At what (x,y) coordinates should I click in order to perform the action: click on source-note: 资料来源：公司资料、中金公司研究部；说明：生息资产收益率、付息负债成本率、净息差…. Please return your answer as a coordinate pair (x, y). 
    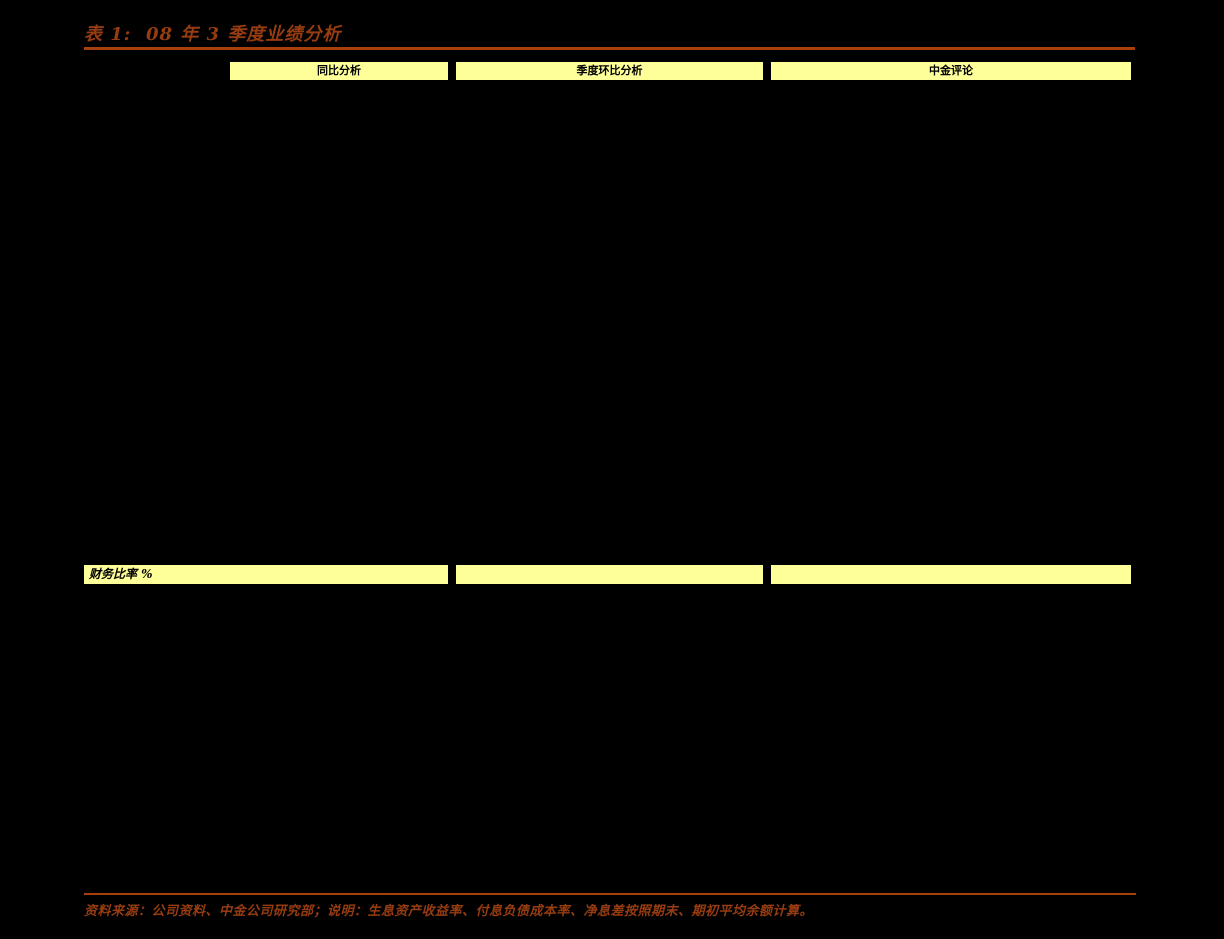
    Looking at the image, I should click on (449, 911).